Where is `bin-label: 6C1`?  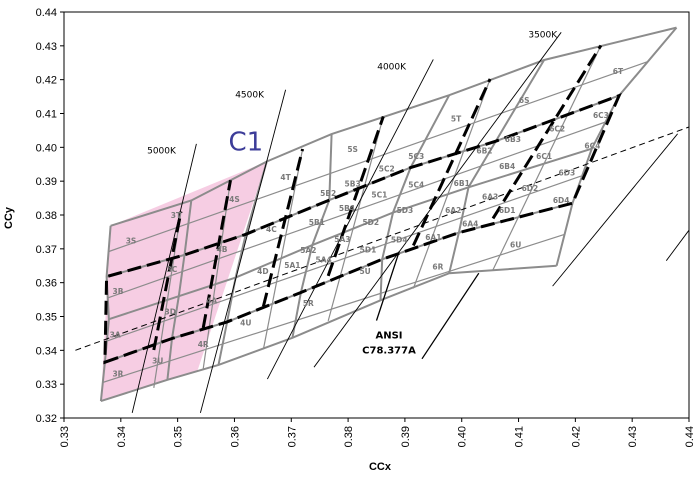 bin-label: 6C1 is located at coordinates (544, 156).